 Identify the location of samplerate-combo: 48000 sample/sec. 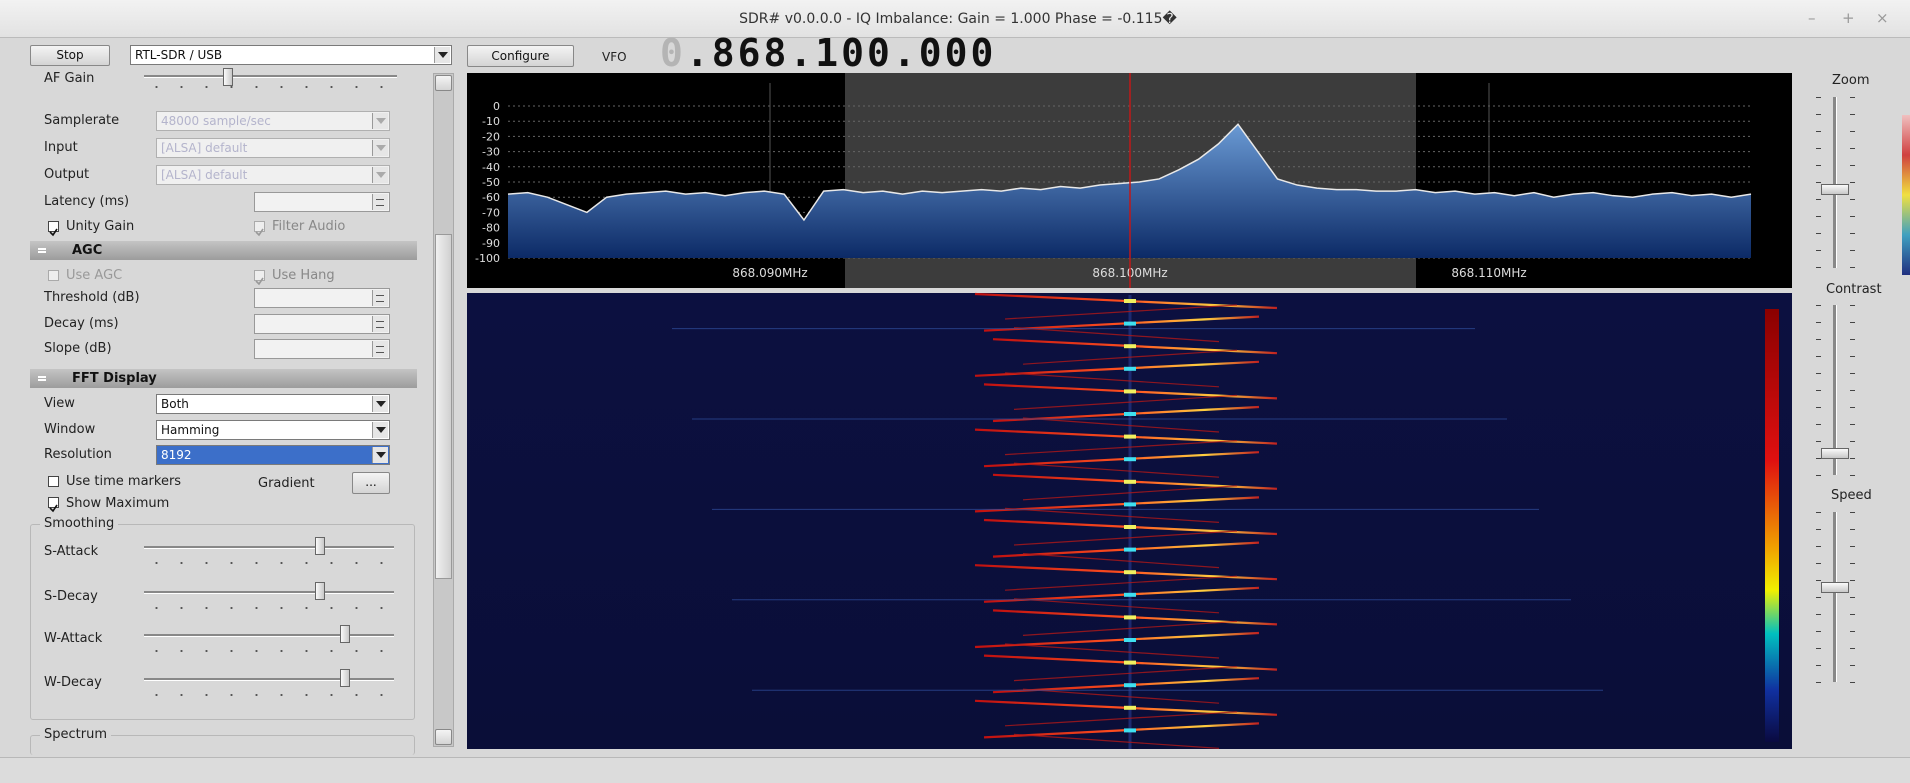
(273, 121).